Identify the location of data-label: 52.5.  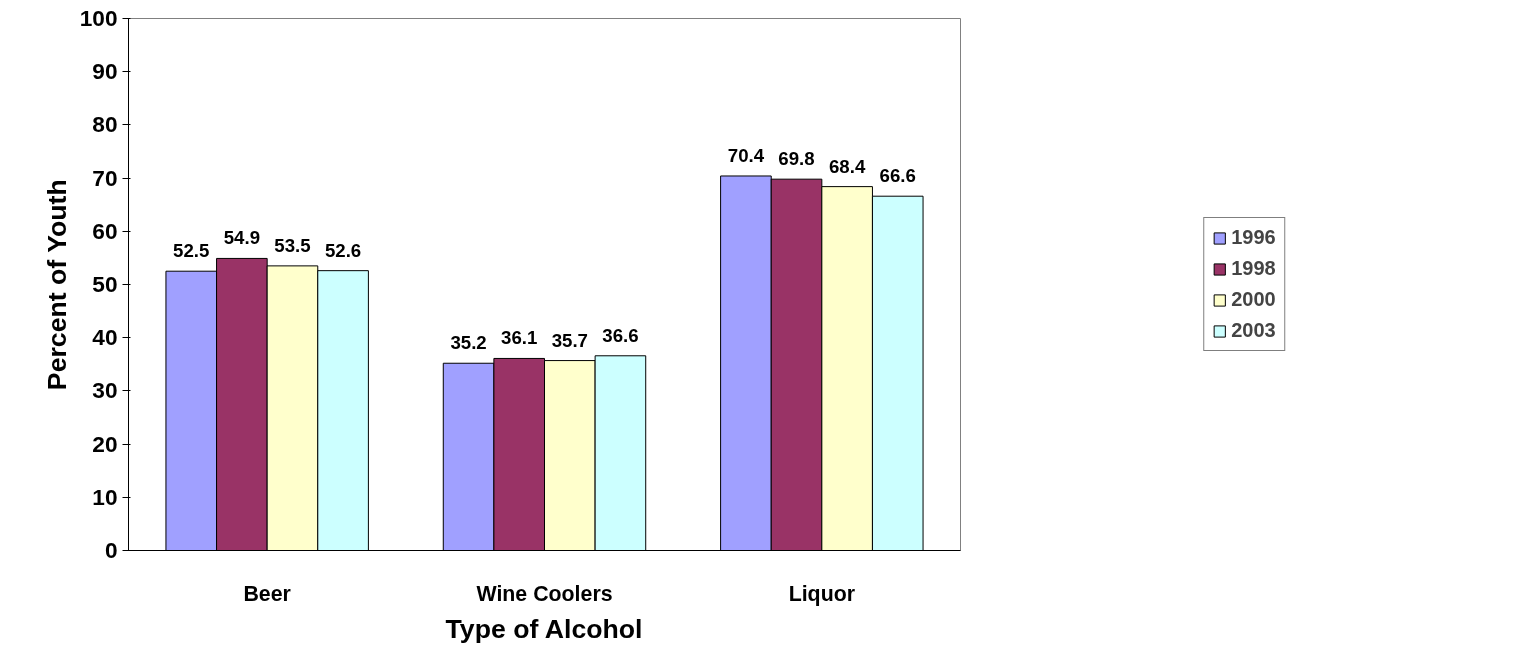
(191, 251).